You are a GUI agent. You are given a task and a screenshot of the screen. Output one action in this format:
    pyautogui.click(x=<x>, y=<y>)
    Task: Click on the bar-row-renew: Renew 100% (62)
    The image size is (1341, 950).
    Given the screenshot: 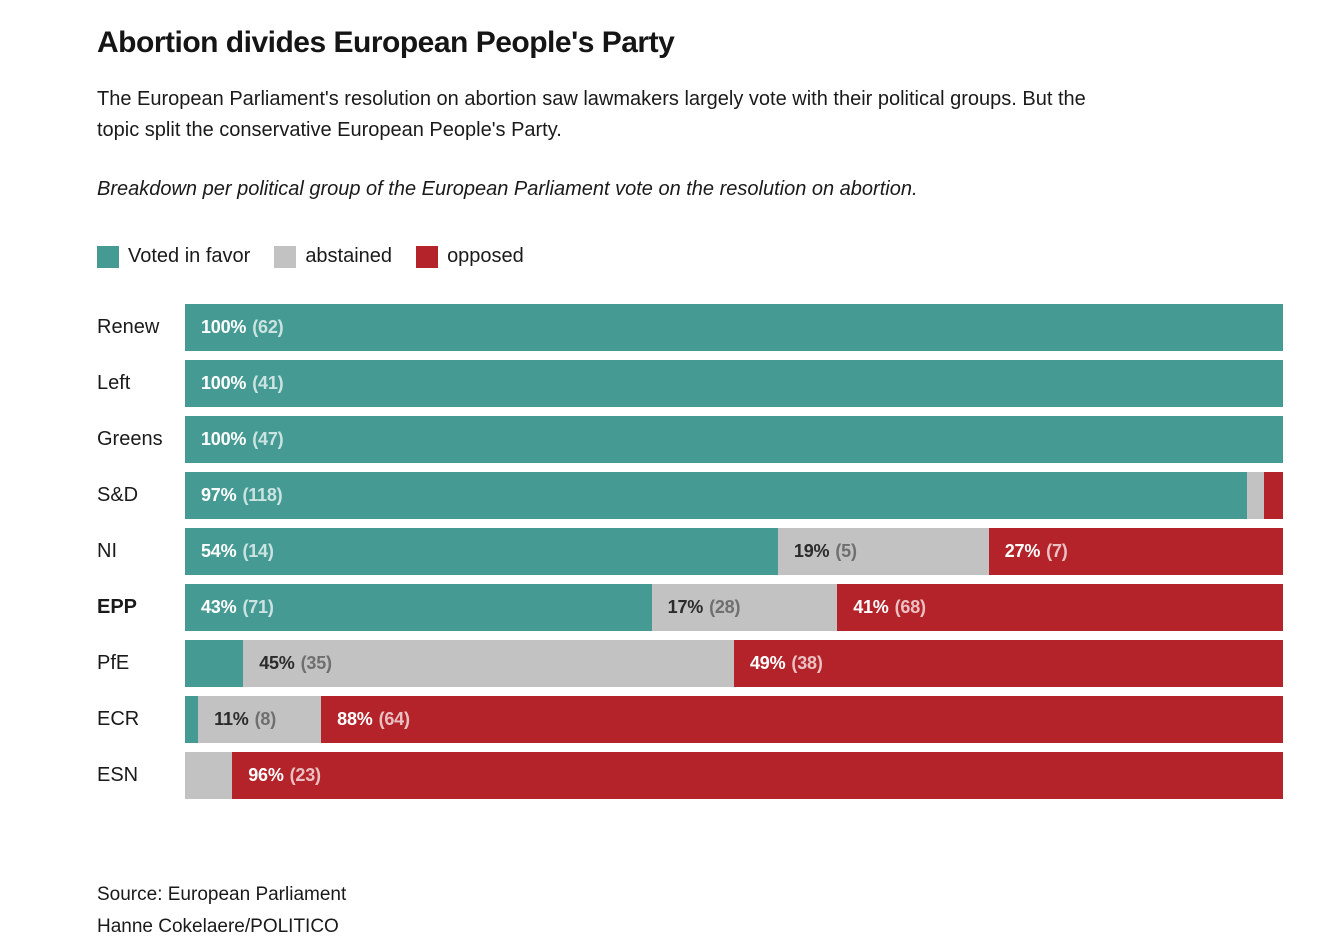 What is the action you would take?
    pyautogui.click(x=690, y=327)
    